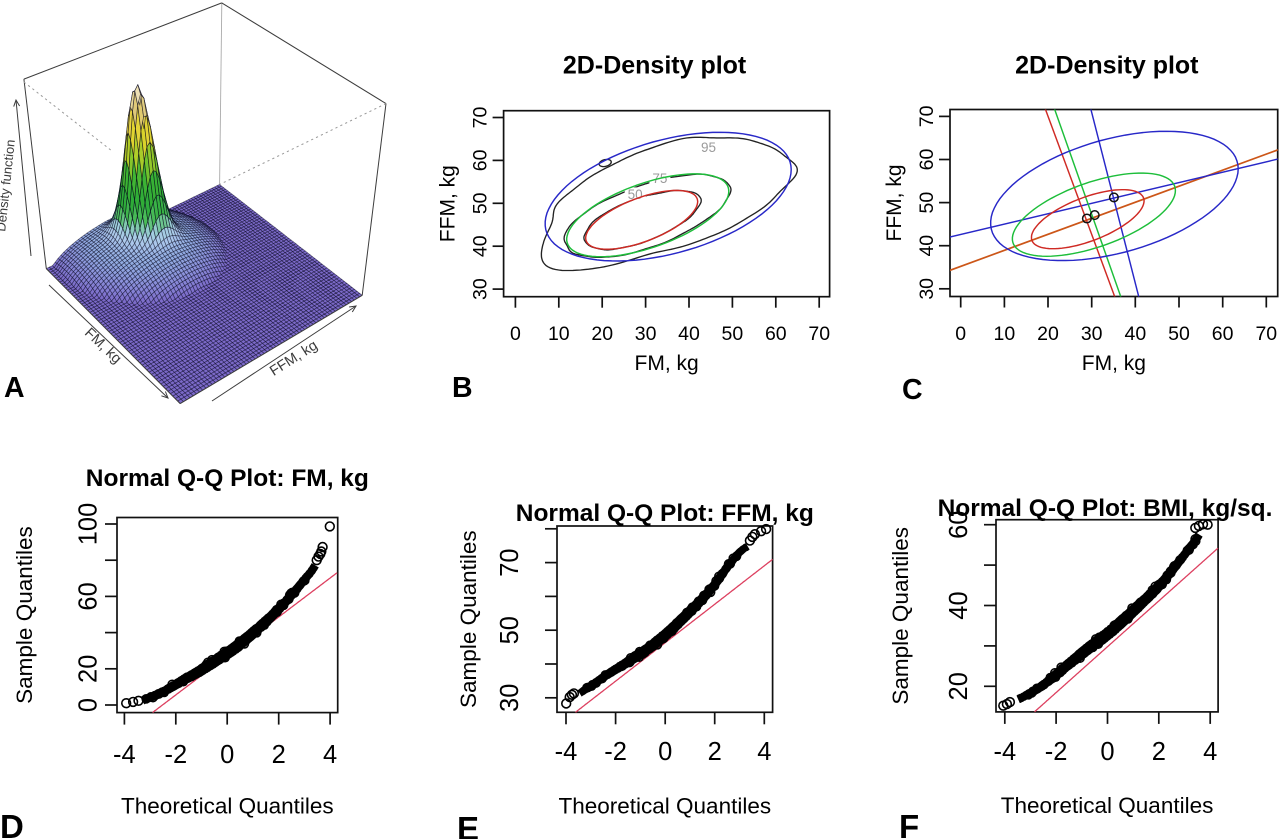  I want to click on svg-text: F, so click(909, 823).